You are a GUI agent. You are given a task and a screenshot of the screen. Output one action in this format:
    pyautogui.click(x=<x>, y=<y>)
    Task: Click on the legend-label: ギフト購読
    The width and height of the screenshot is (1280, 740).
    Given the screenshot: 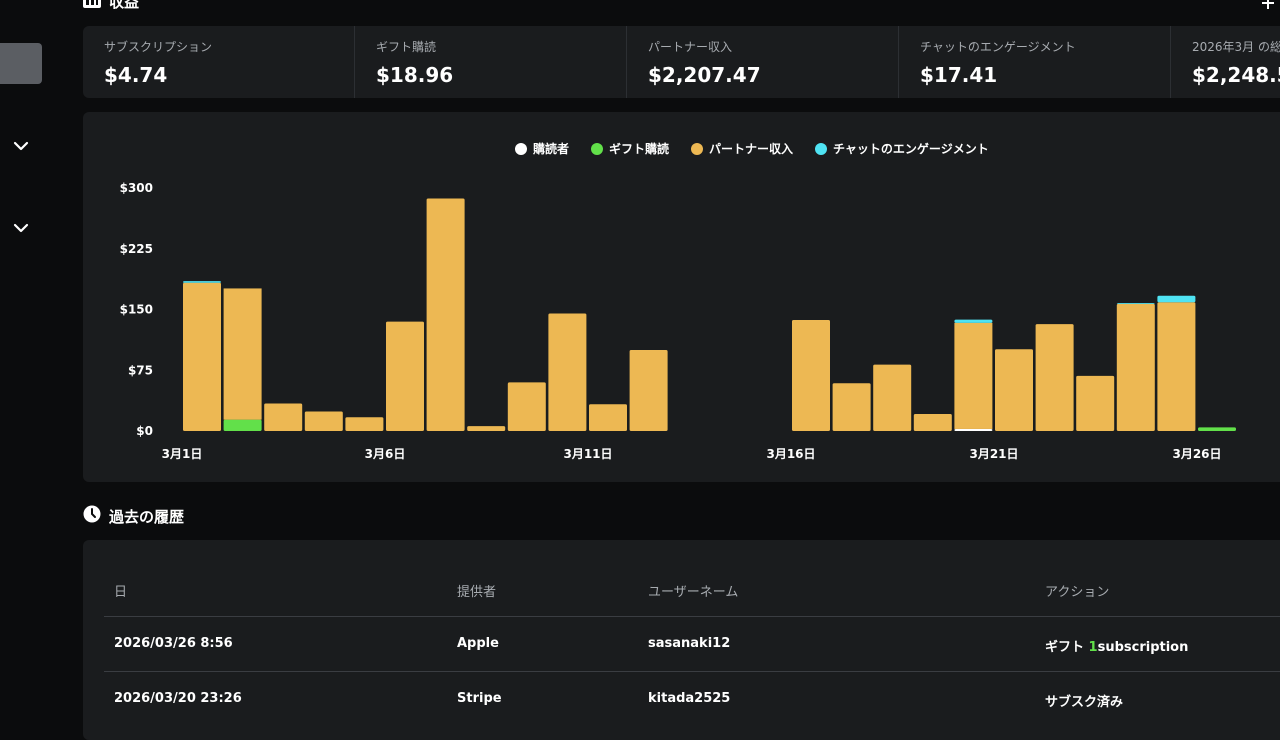 What is the action you would take?
    pyautogui.click(x=639, y=149)
    